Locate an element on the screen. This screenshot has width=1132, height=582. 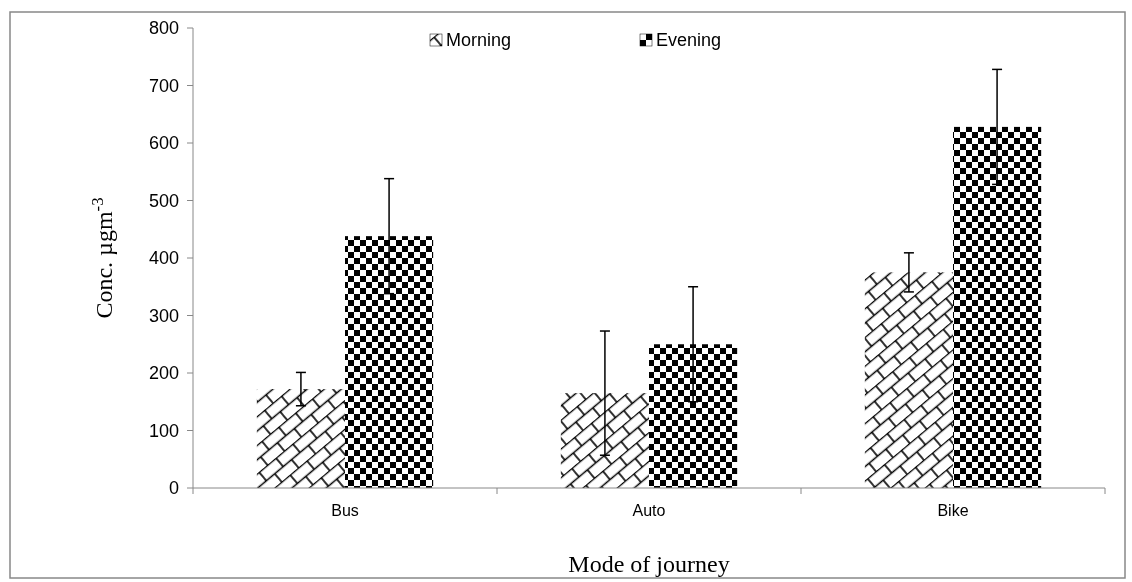
y-tick-label: 500 is located at coordinates (163, 200).